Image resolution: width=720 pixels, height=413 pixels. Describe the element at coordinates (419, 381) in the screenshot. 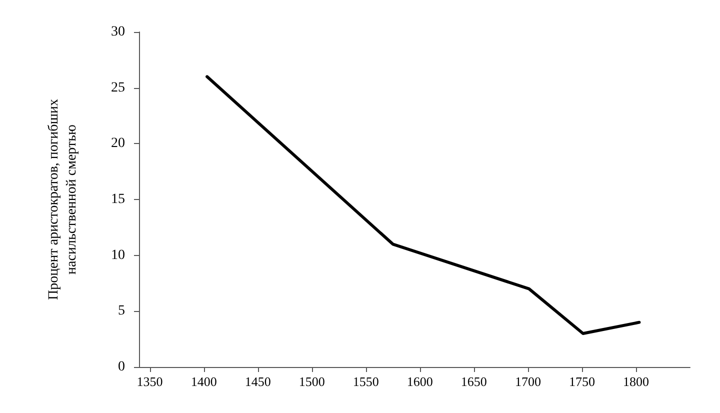

I see `x-tick-label: 1600` at that location.